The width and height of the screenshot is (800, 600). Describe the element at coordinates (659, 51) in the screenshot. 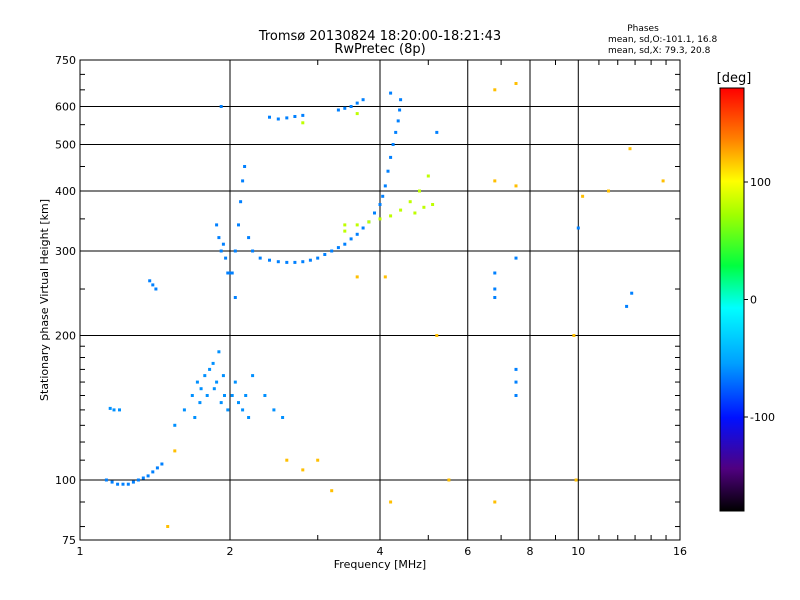

I see `stats-line-x: mean, sd,X: 79.3, 20.8` at that location.